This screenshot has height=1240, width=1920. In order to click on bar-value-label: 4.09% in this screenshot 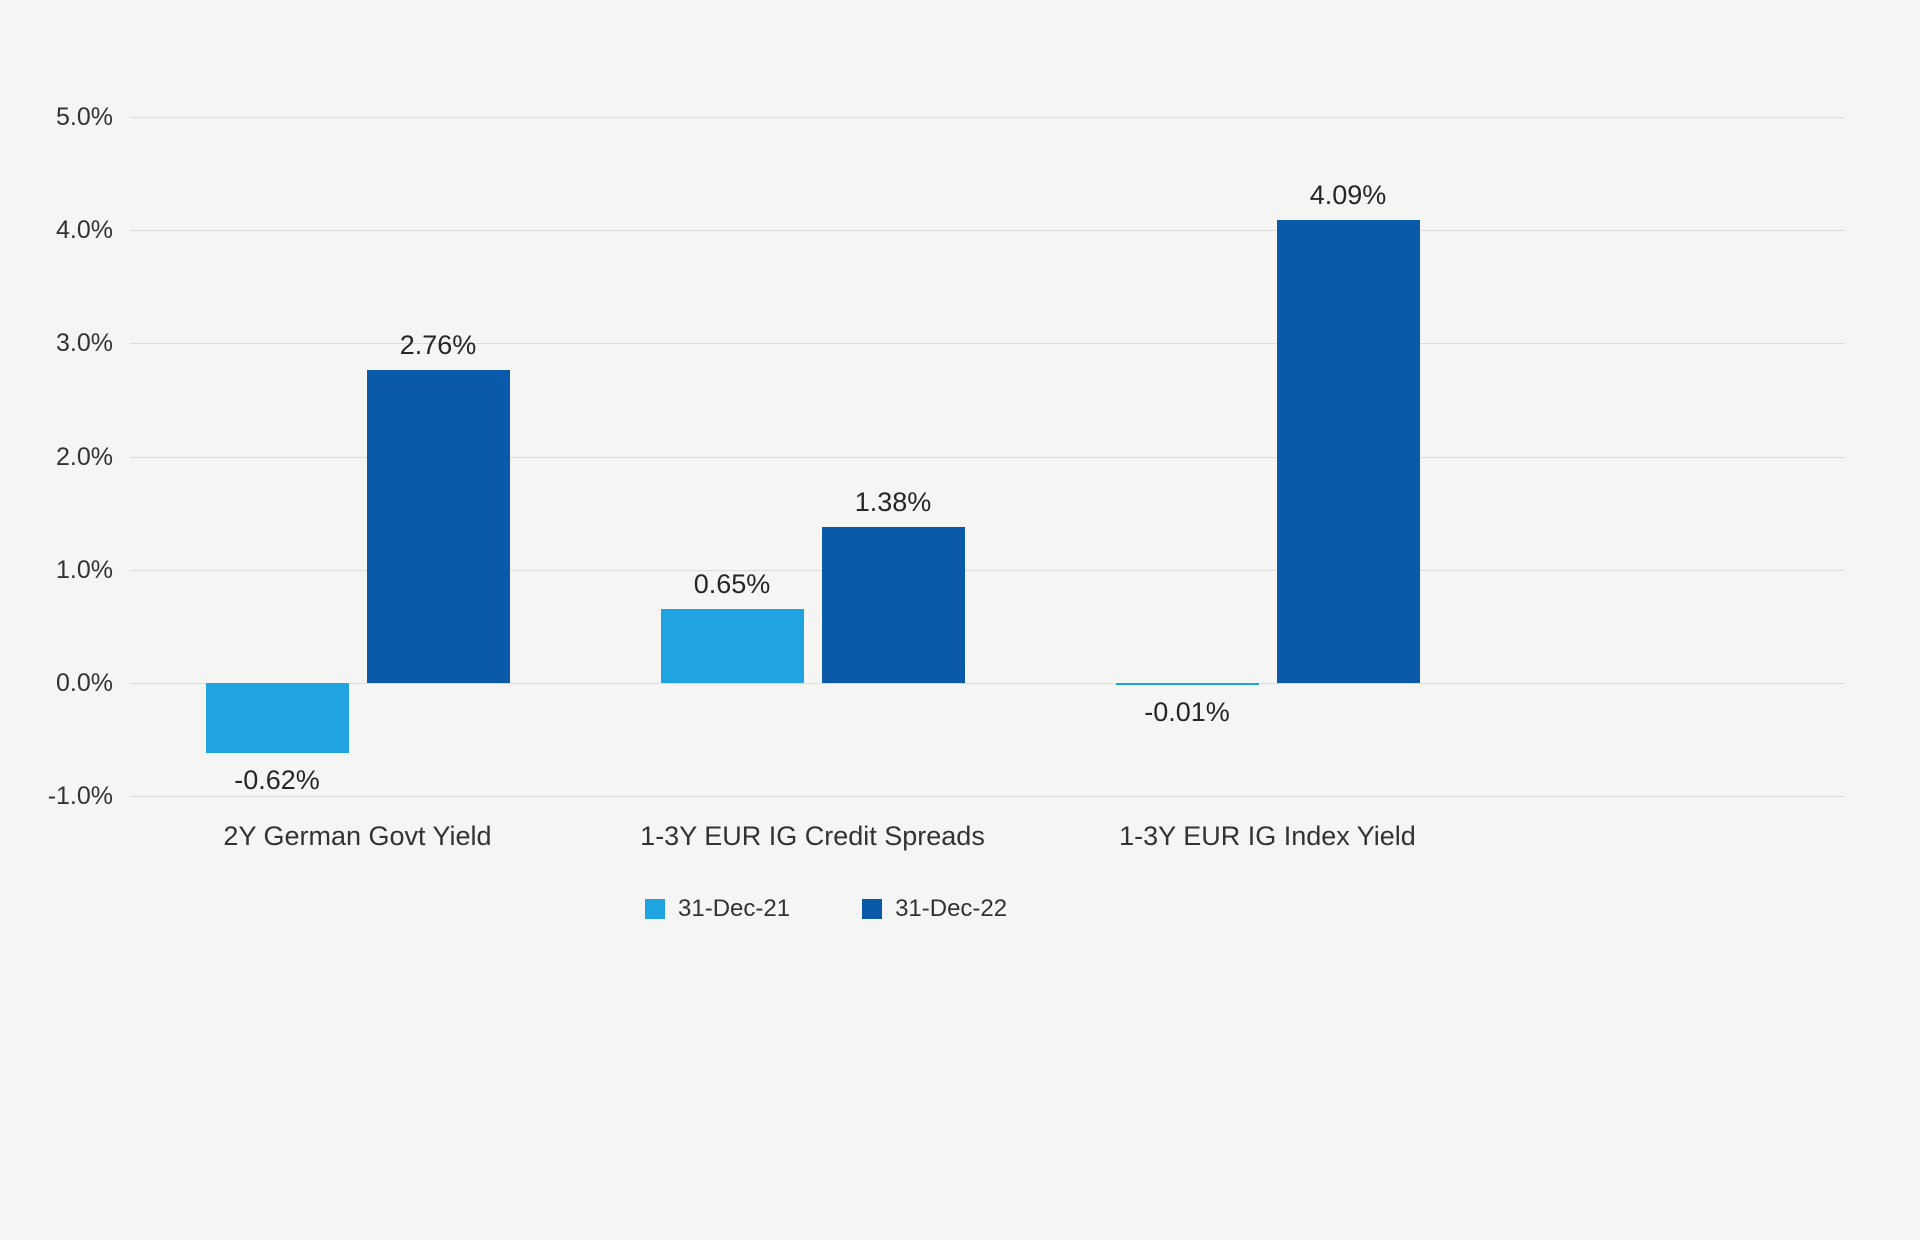, I will do `click(1348, 194)`.